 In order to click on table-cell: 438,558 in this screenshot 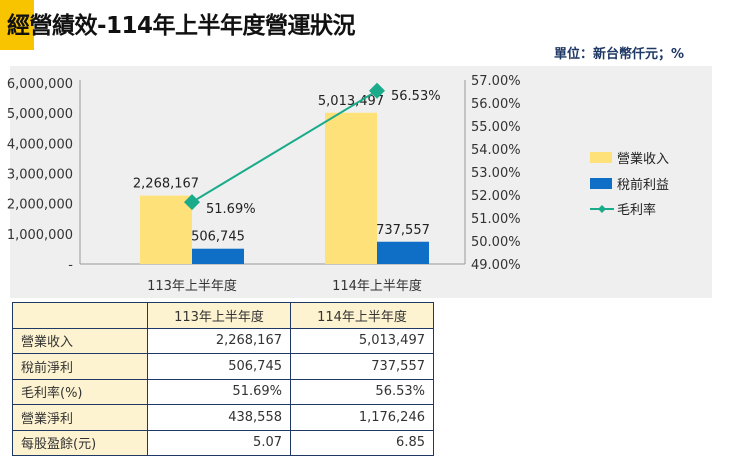, I will do `click(219, 417)`.